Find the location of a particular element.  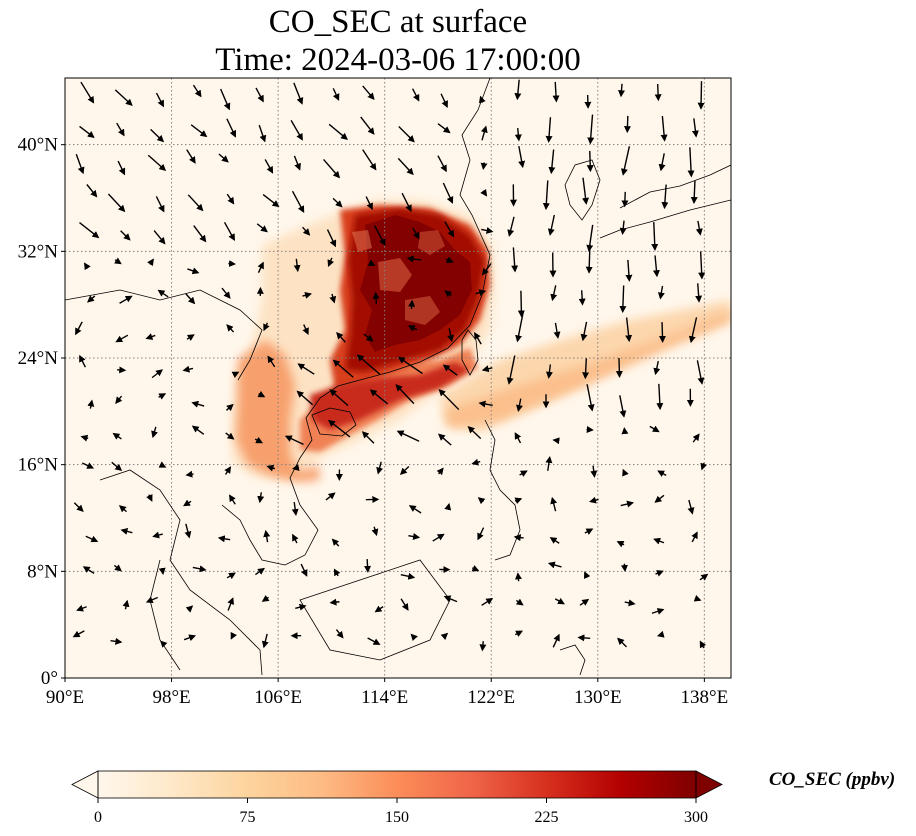

lat-tick-label: 0° is located at coordinates (49, 678).